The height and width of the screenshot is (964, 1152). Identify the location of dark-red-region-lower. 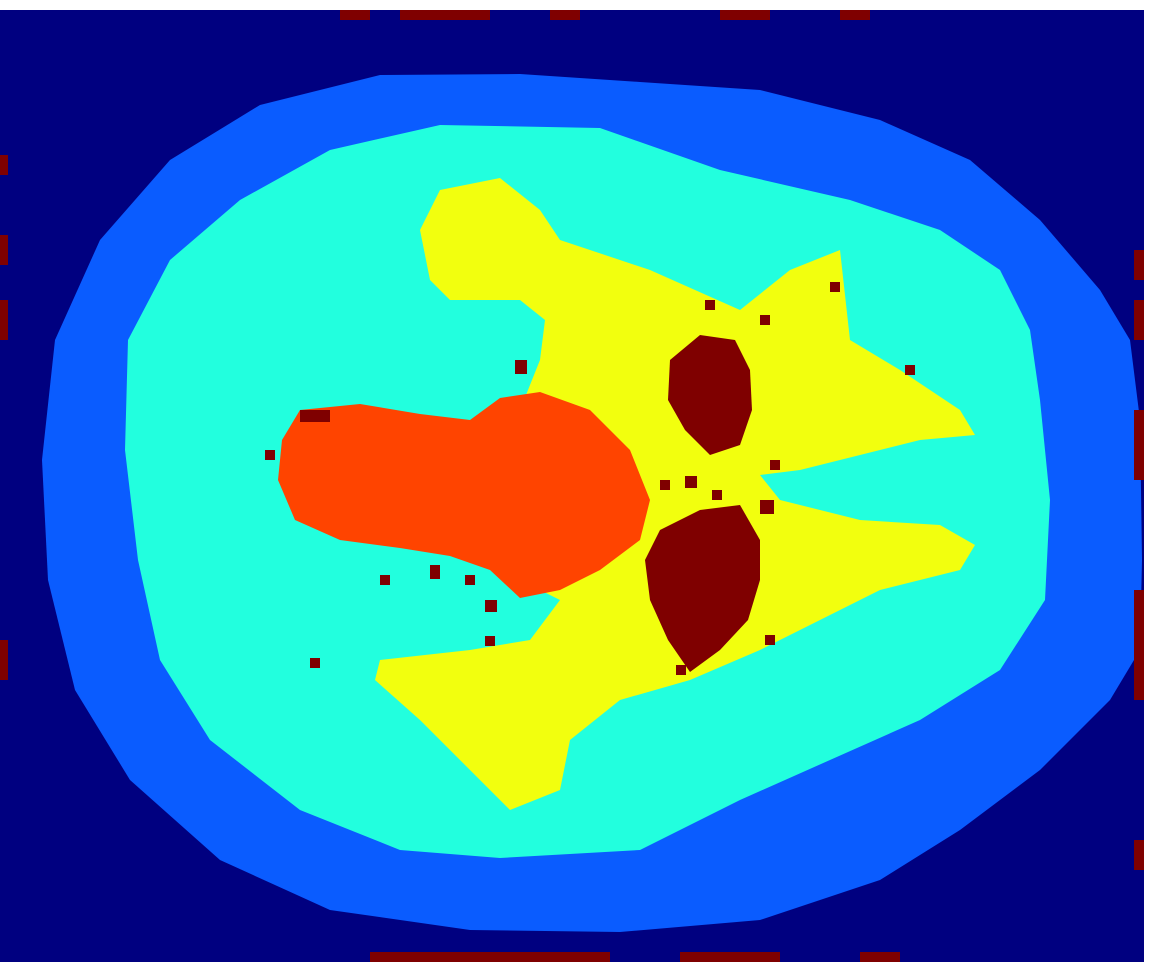
(702, 588).